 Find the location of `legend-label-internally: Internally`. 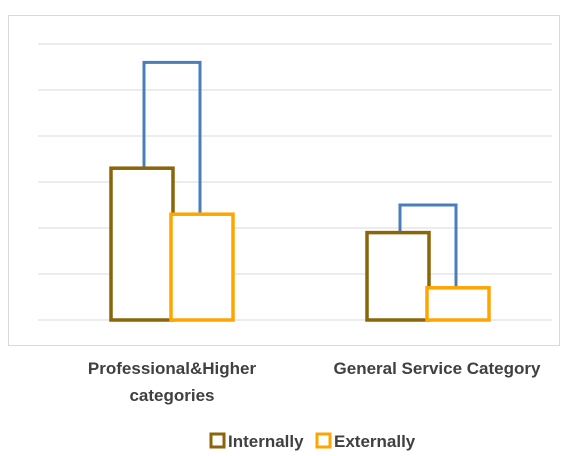

legend-label-internally: Internally is located at coordinates (266, 441).